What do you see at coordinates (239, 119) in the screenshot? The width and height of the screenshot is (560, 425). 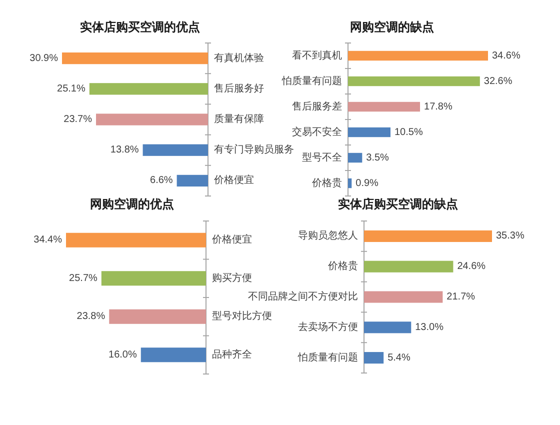 I see `category-label: 质量有保障` at bounding box center [239, 119].